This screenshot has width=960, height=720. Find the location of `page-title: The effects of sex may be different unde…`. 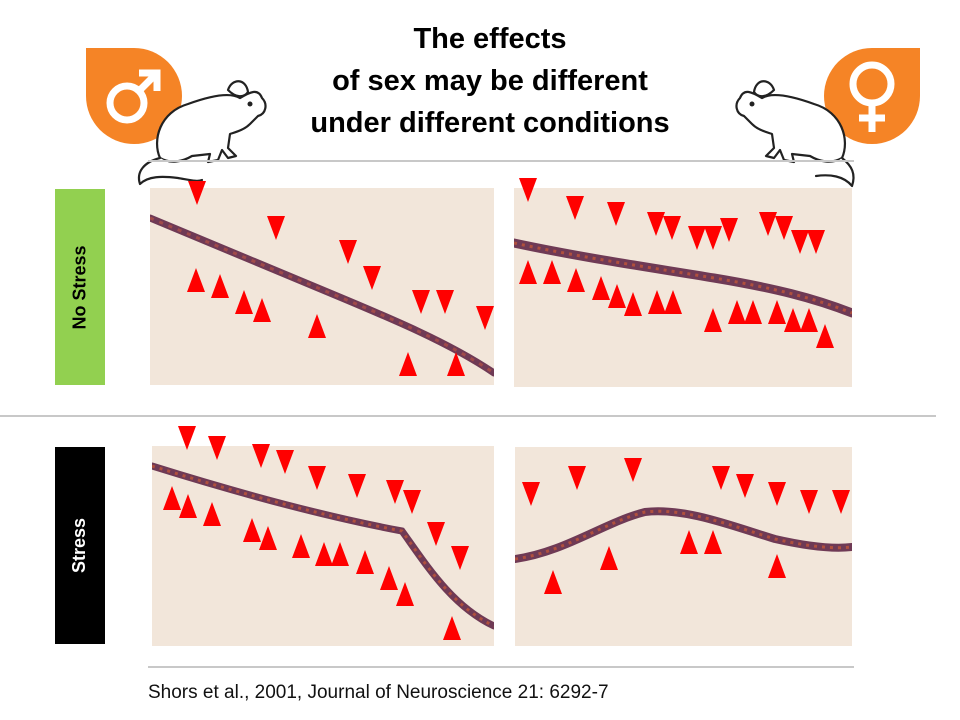

page-title: The effects of sex may be different unde… is located at coordinates (490, 81).